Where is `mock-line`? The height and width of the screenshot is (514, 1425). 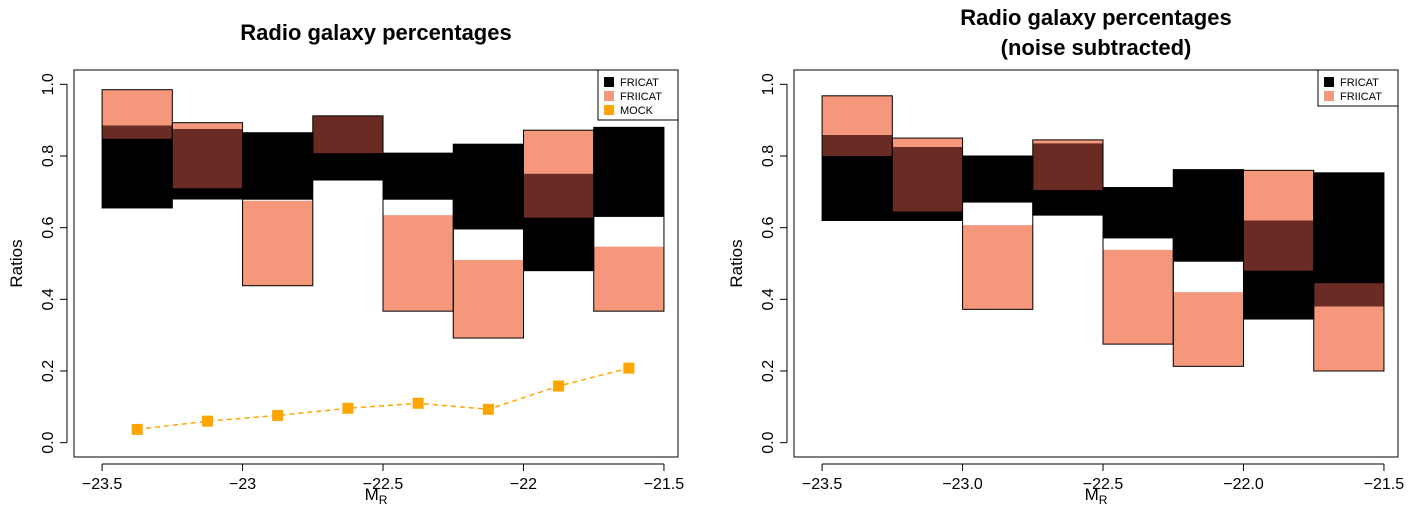
mock-line is located at coordinates (383, 399).